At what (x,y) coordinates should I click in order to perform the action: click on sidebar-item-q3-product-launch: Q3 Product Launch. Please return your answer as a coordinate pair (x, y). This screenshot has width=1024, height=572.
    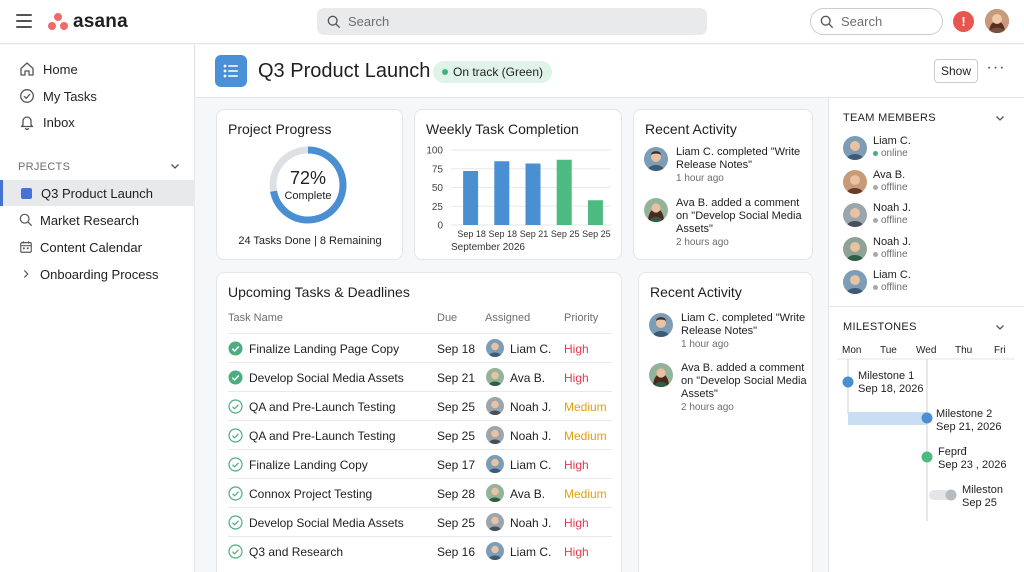
    Looking at the image, I should click on (97, 193).